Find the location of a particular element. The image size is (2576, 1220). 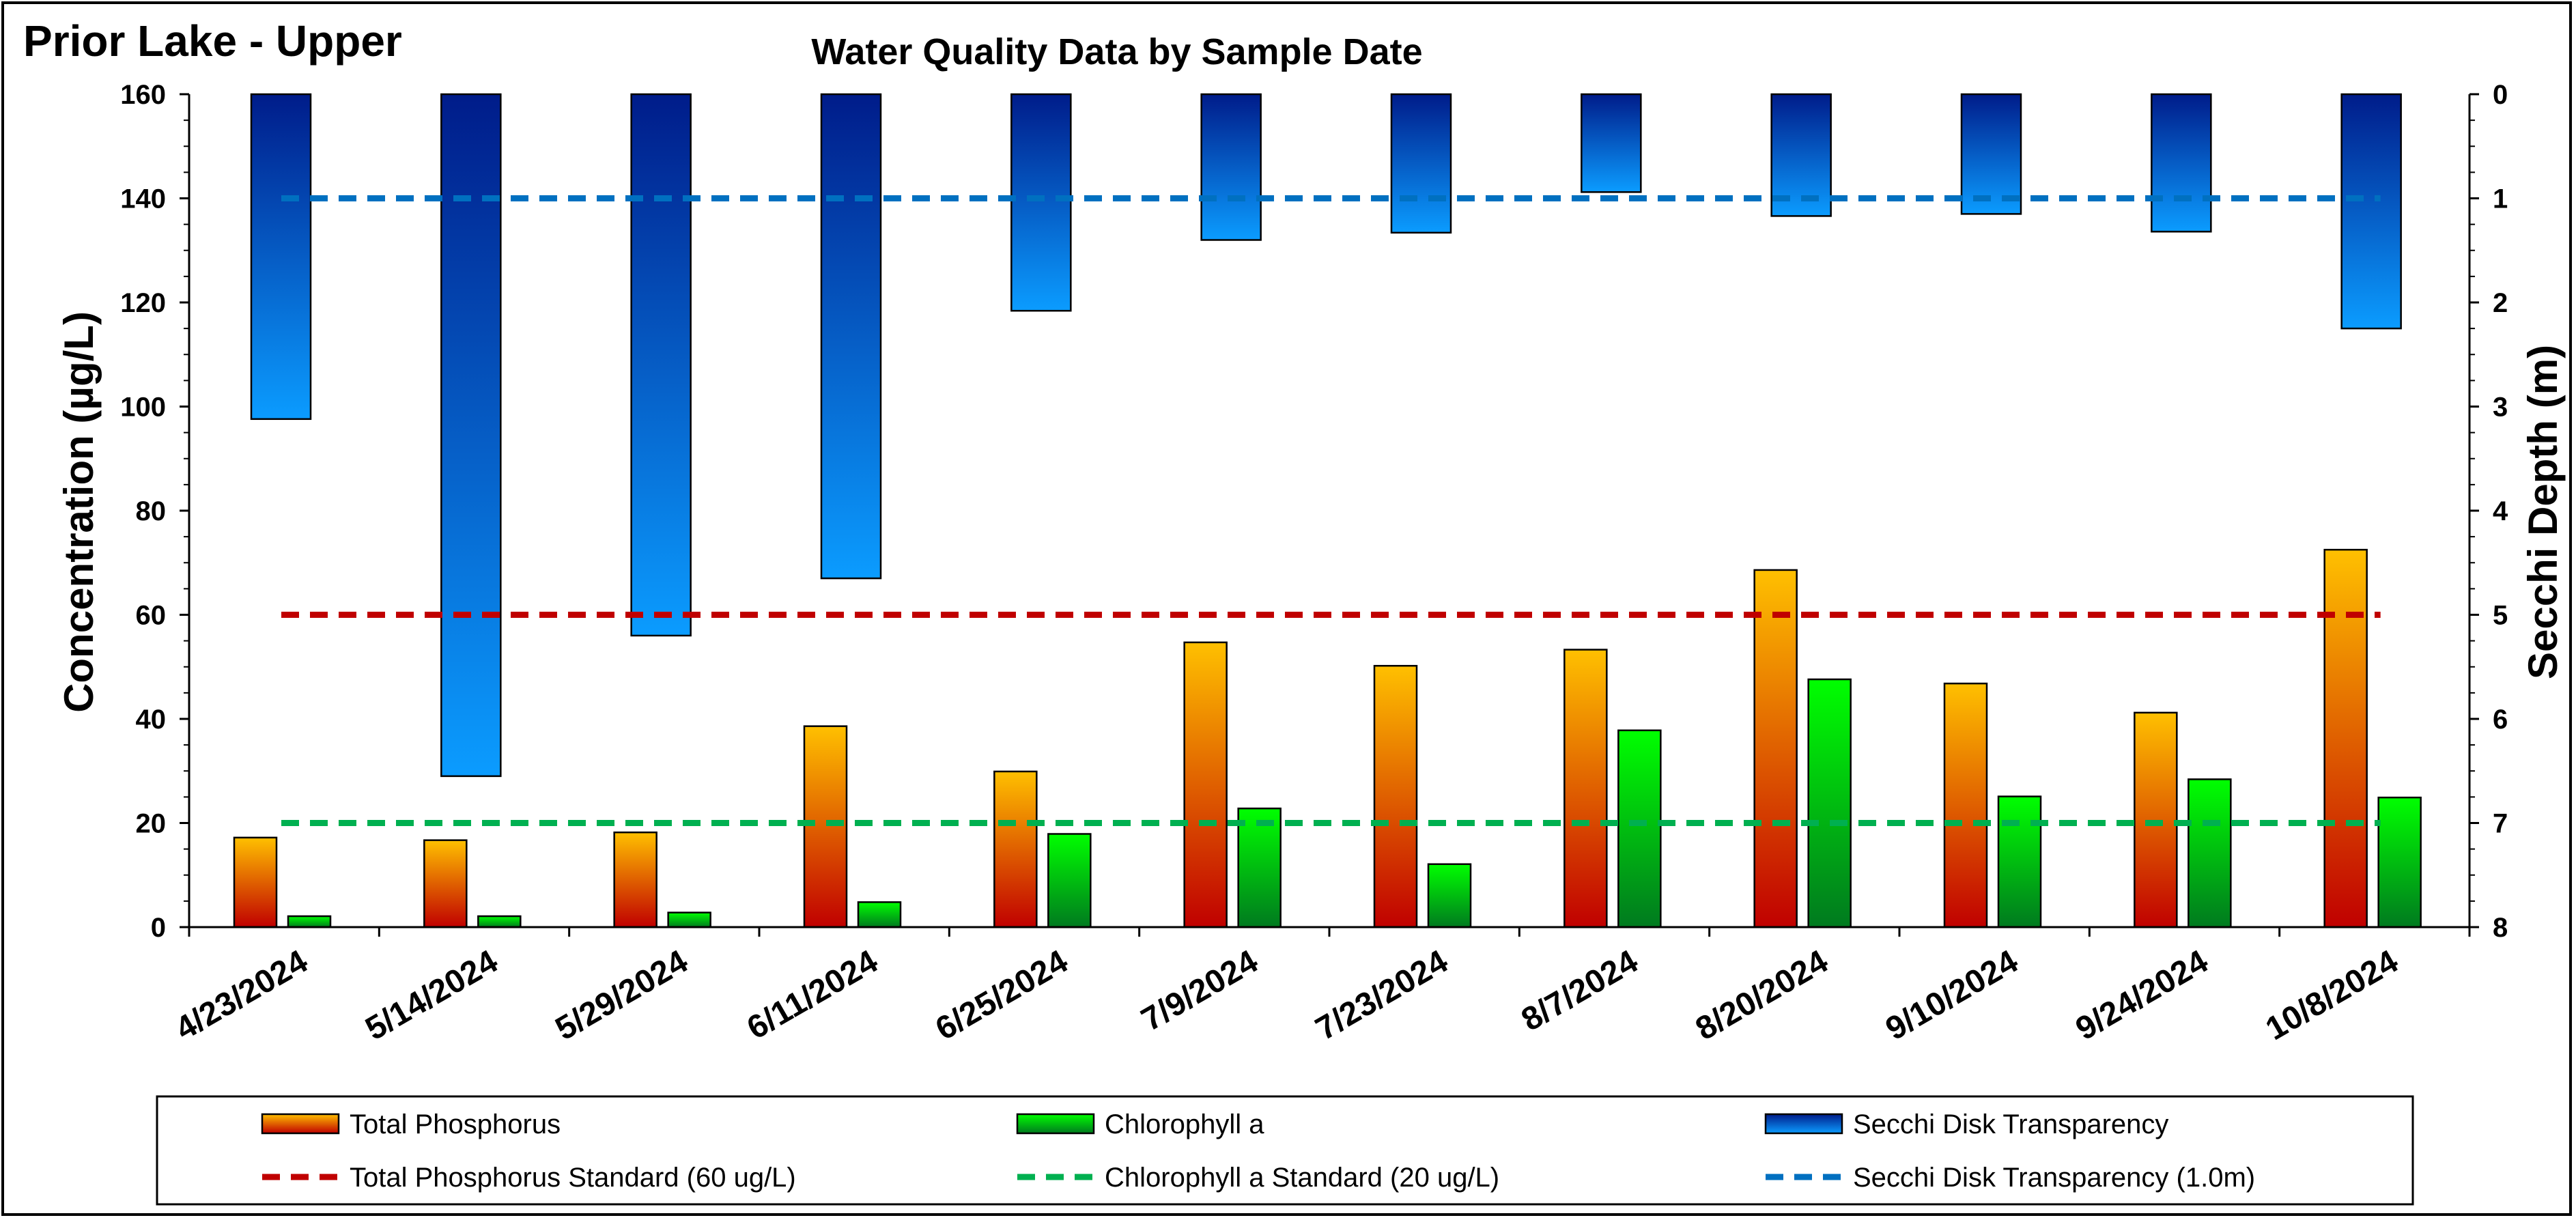

right-tick-label: 6 is located at coordinates (2500, 720).